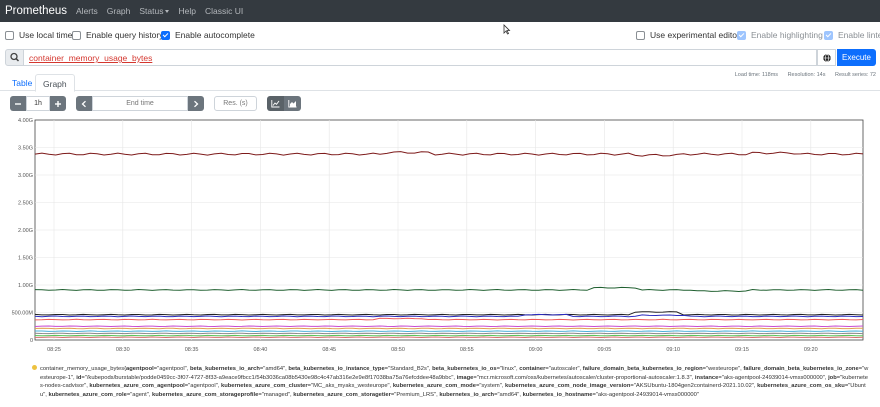 This screenshot has height=407, width=880. Describe the element at coordinates (31, 341) in the screenshot. I see `y-tick-label: 0` at that location.